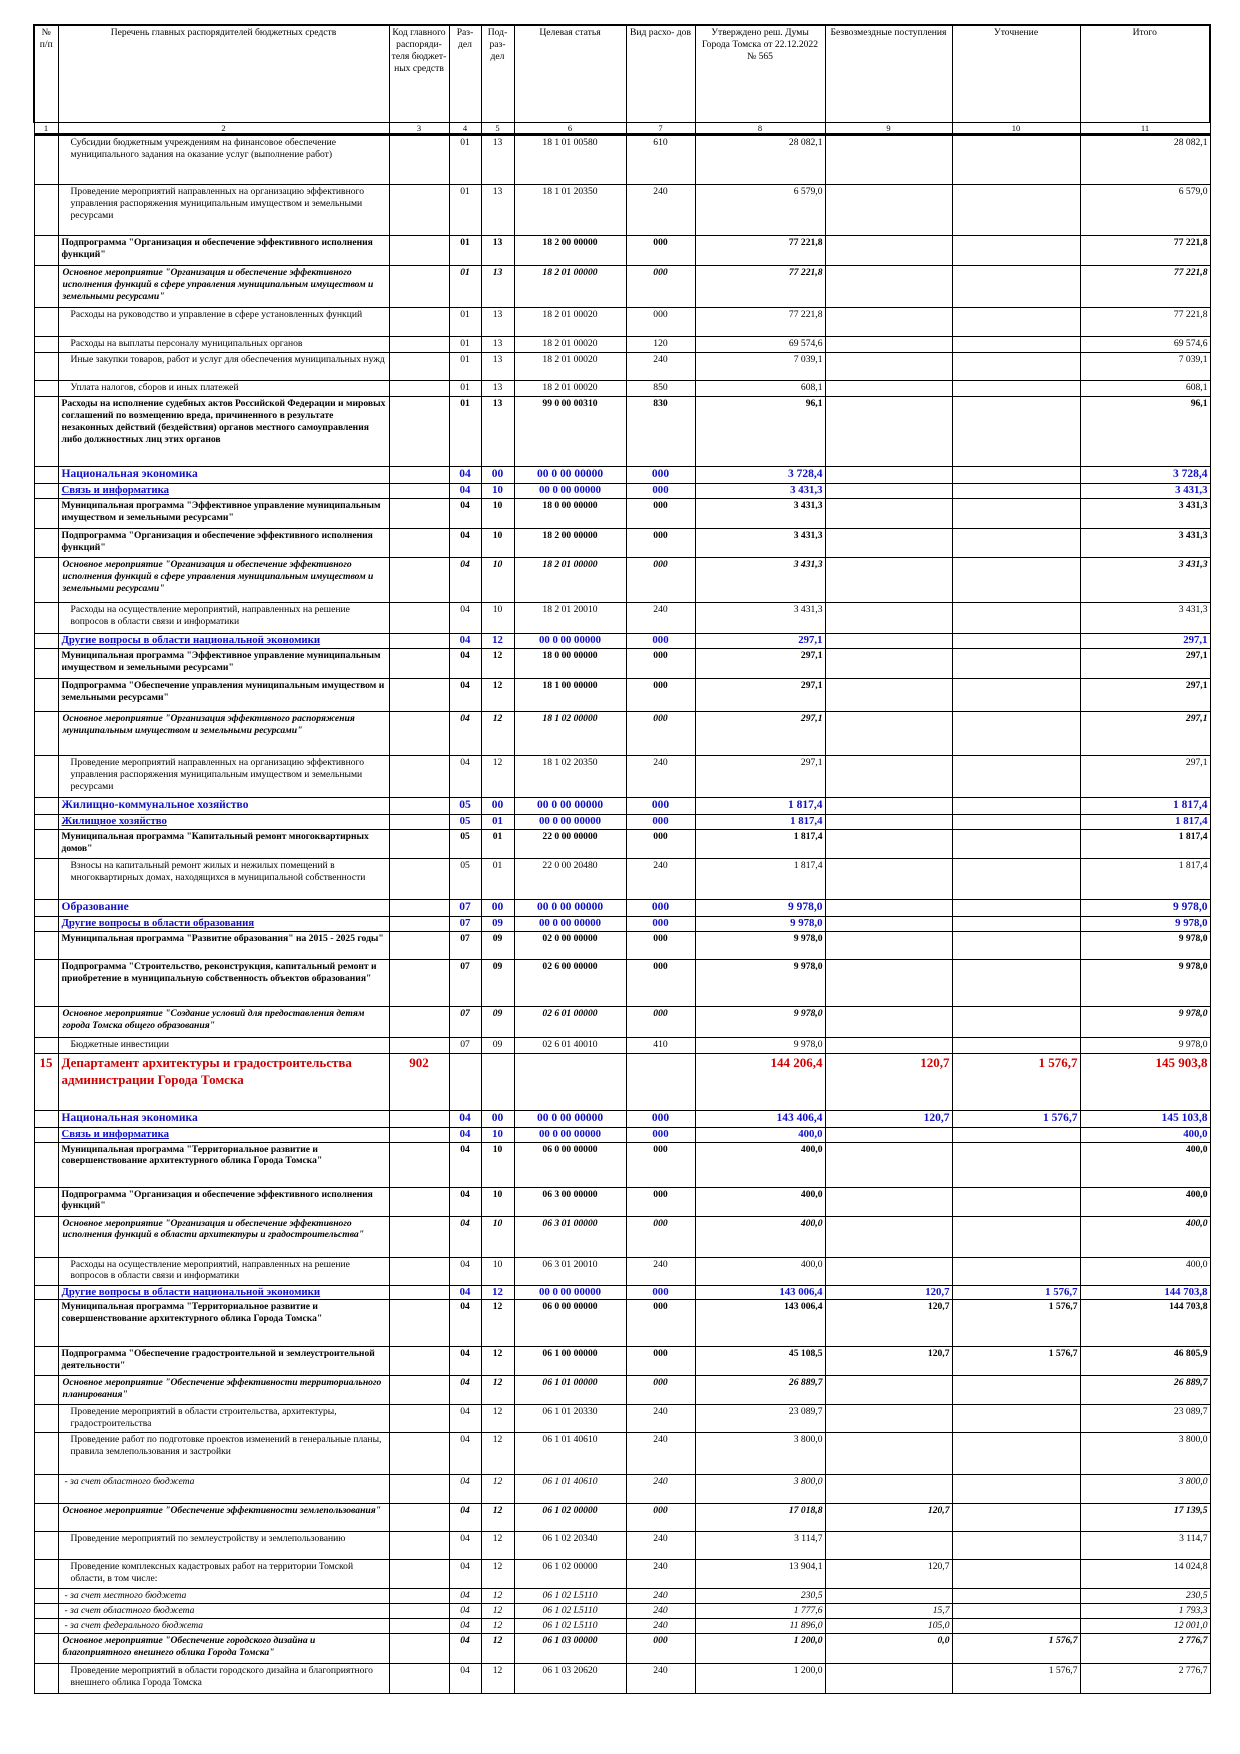 The height and width of the screenshot is (1754, 1240). What do you see at coordinates (760, 1271) in the screenshot?
I see `row-approved-amount: 400,0` at bounding box center [760, 1271].